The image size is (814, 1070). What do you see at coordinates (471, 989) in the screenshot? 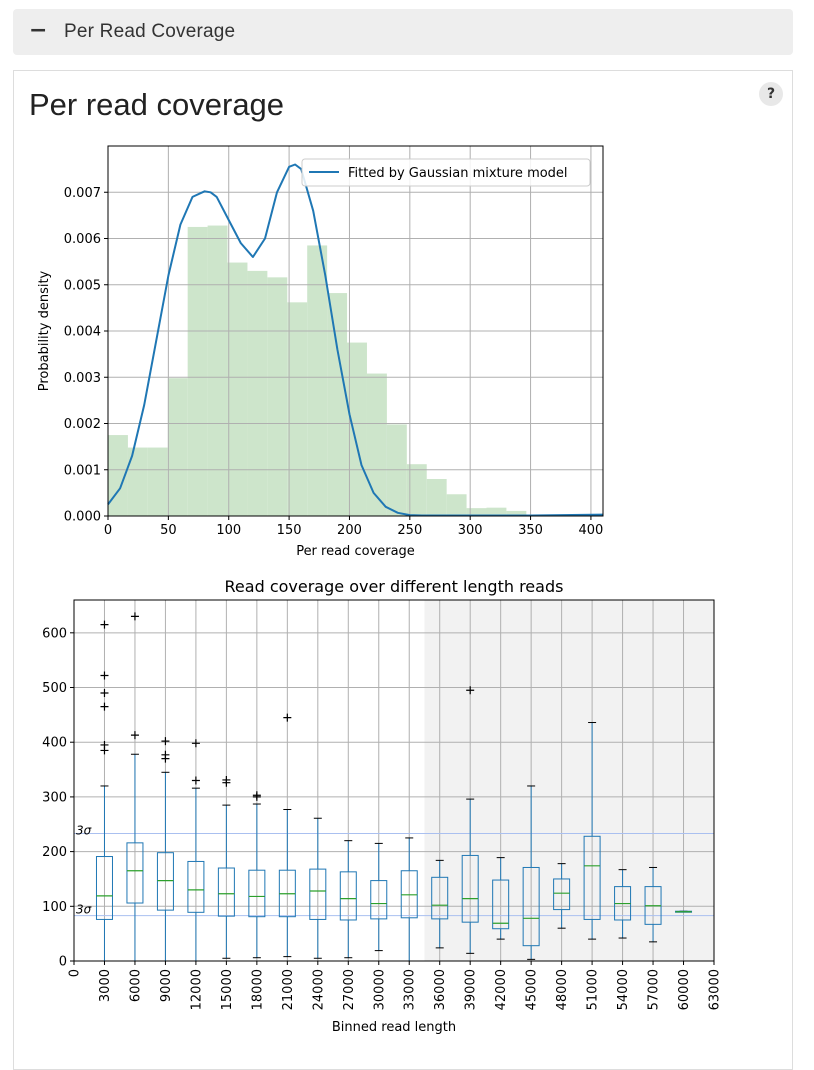
I see `x-tick-label: 39000` at bounding box center [471, 989].